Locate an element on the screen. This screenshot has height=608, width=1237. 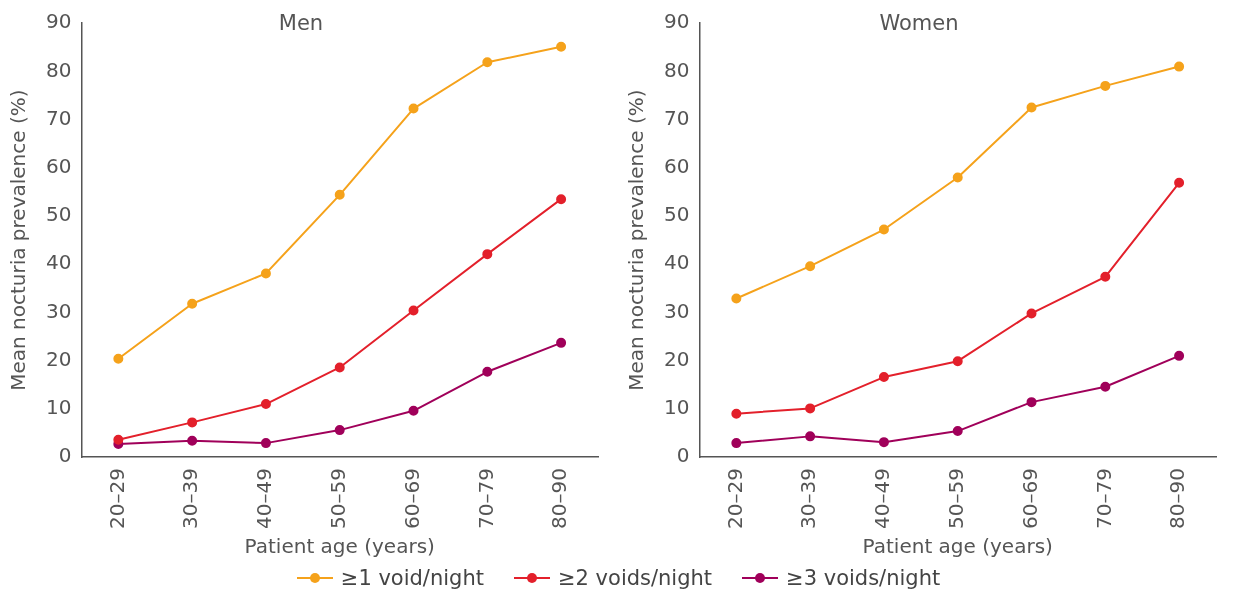
chart-title: Women is located at coordinates (919, 23).